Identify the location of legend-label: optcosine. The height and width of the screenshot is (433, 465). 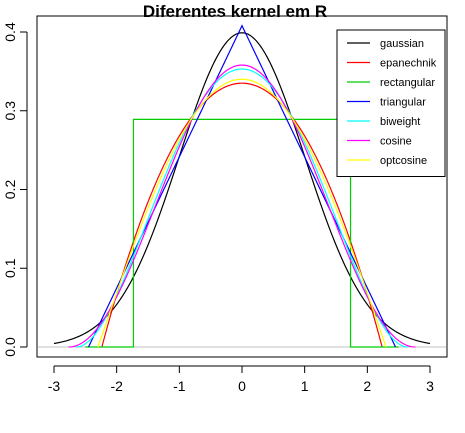
(403, 161).